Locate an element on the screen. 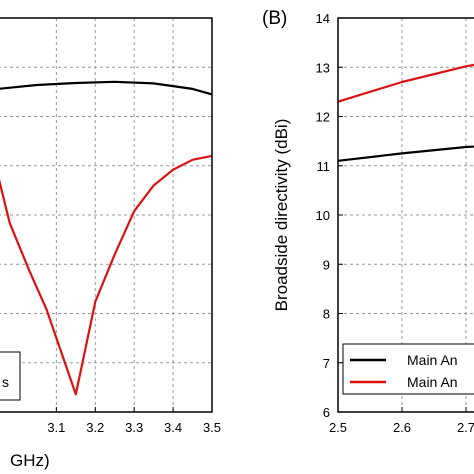  panel-a-x-ticks: 3.1 3.2 3.3 3.4 3.5 is located at coordinates (134, 421).